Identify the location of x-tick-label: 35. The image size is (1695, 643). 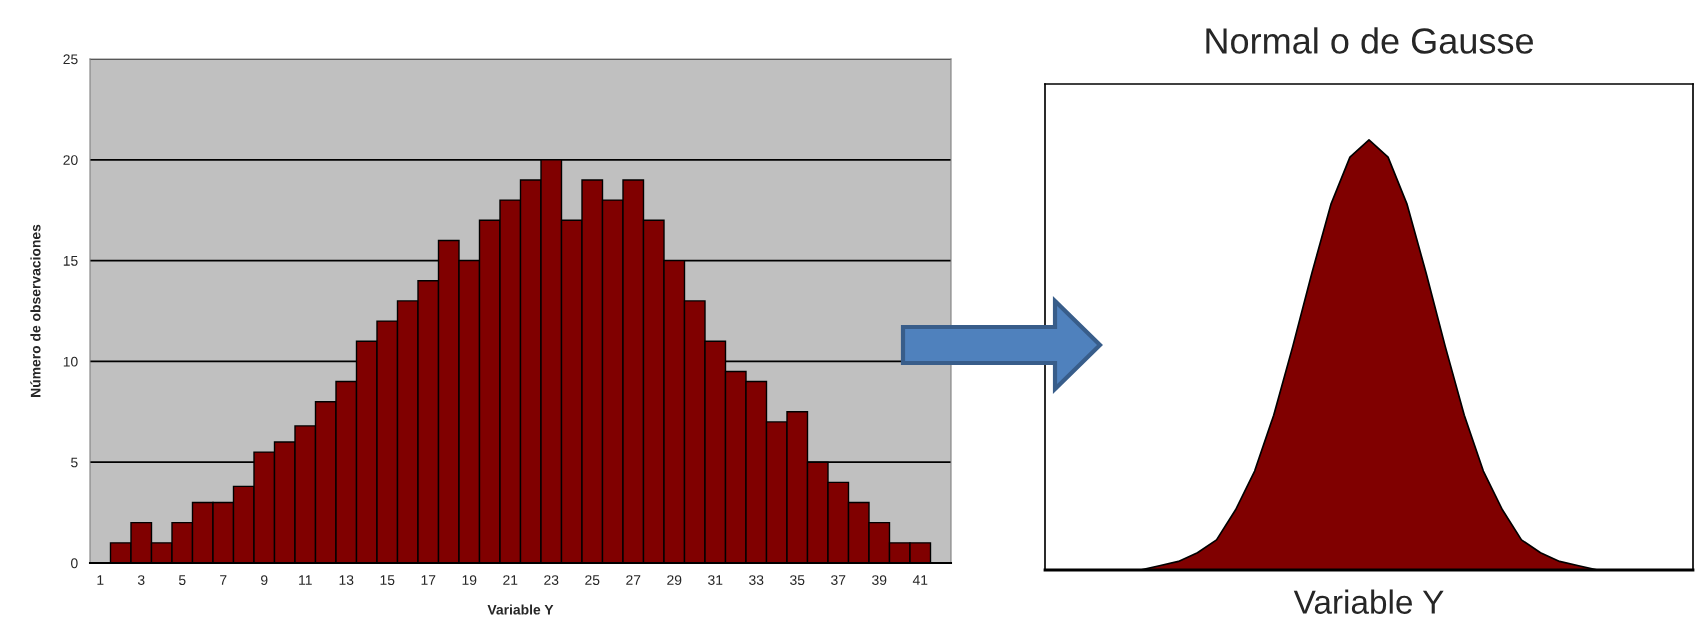
(797, 580).